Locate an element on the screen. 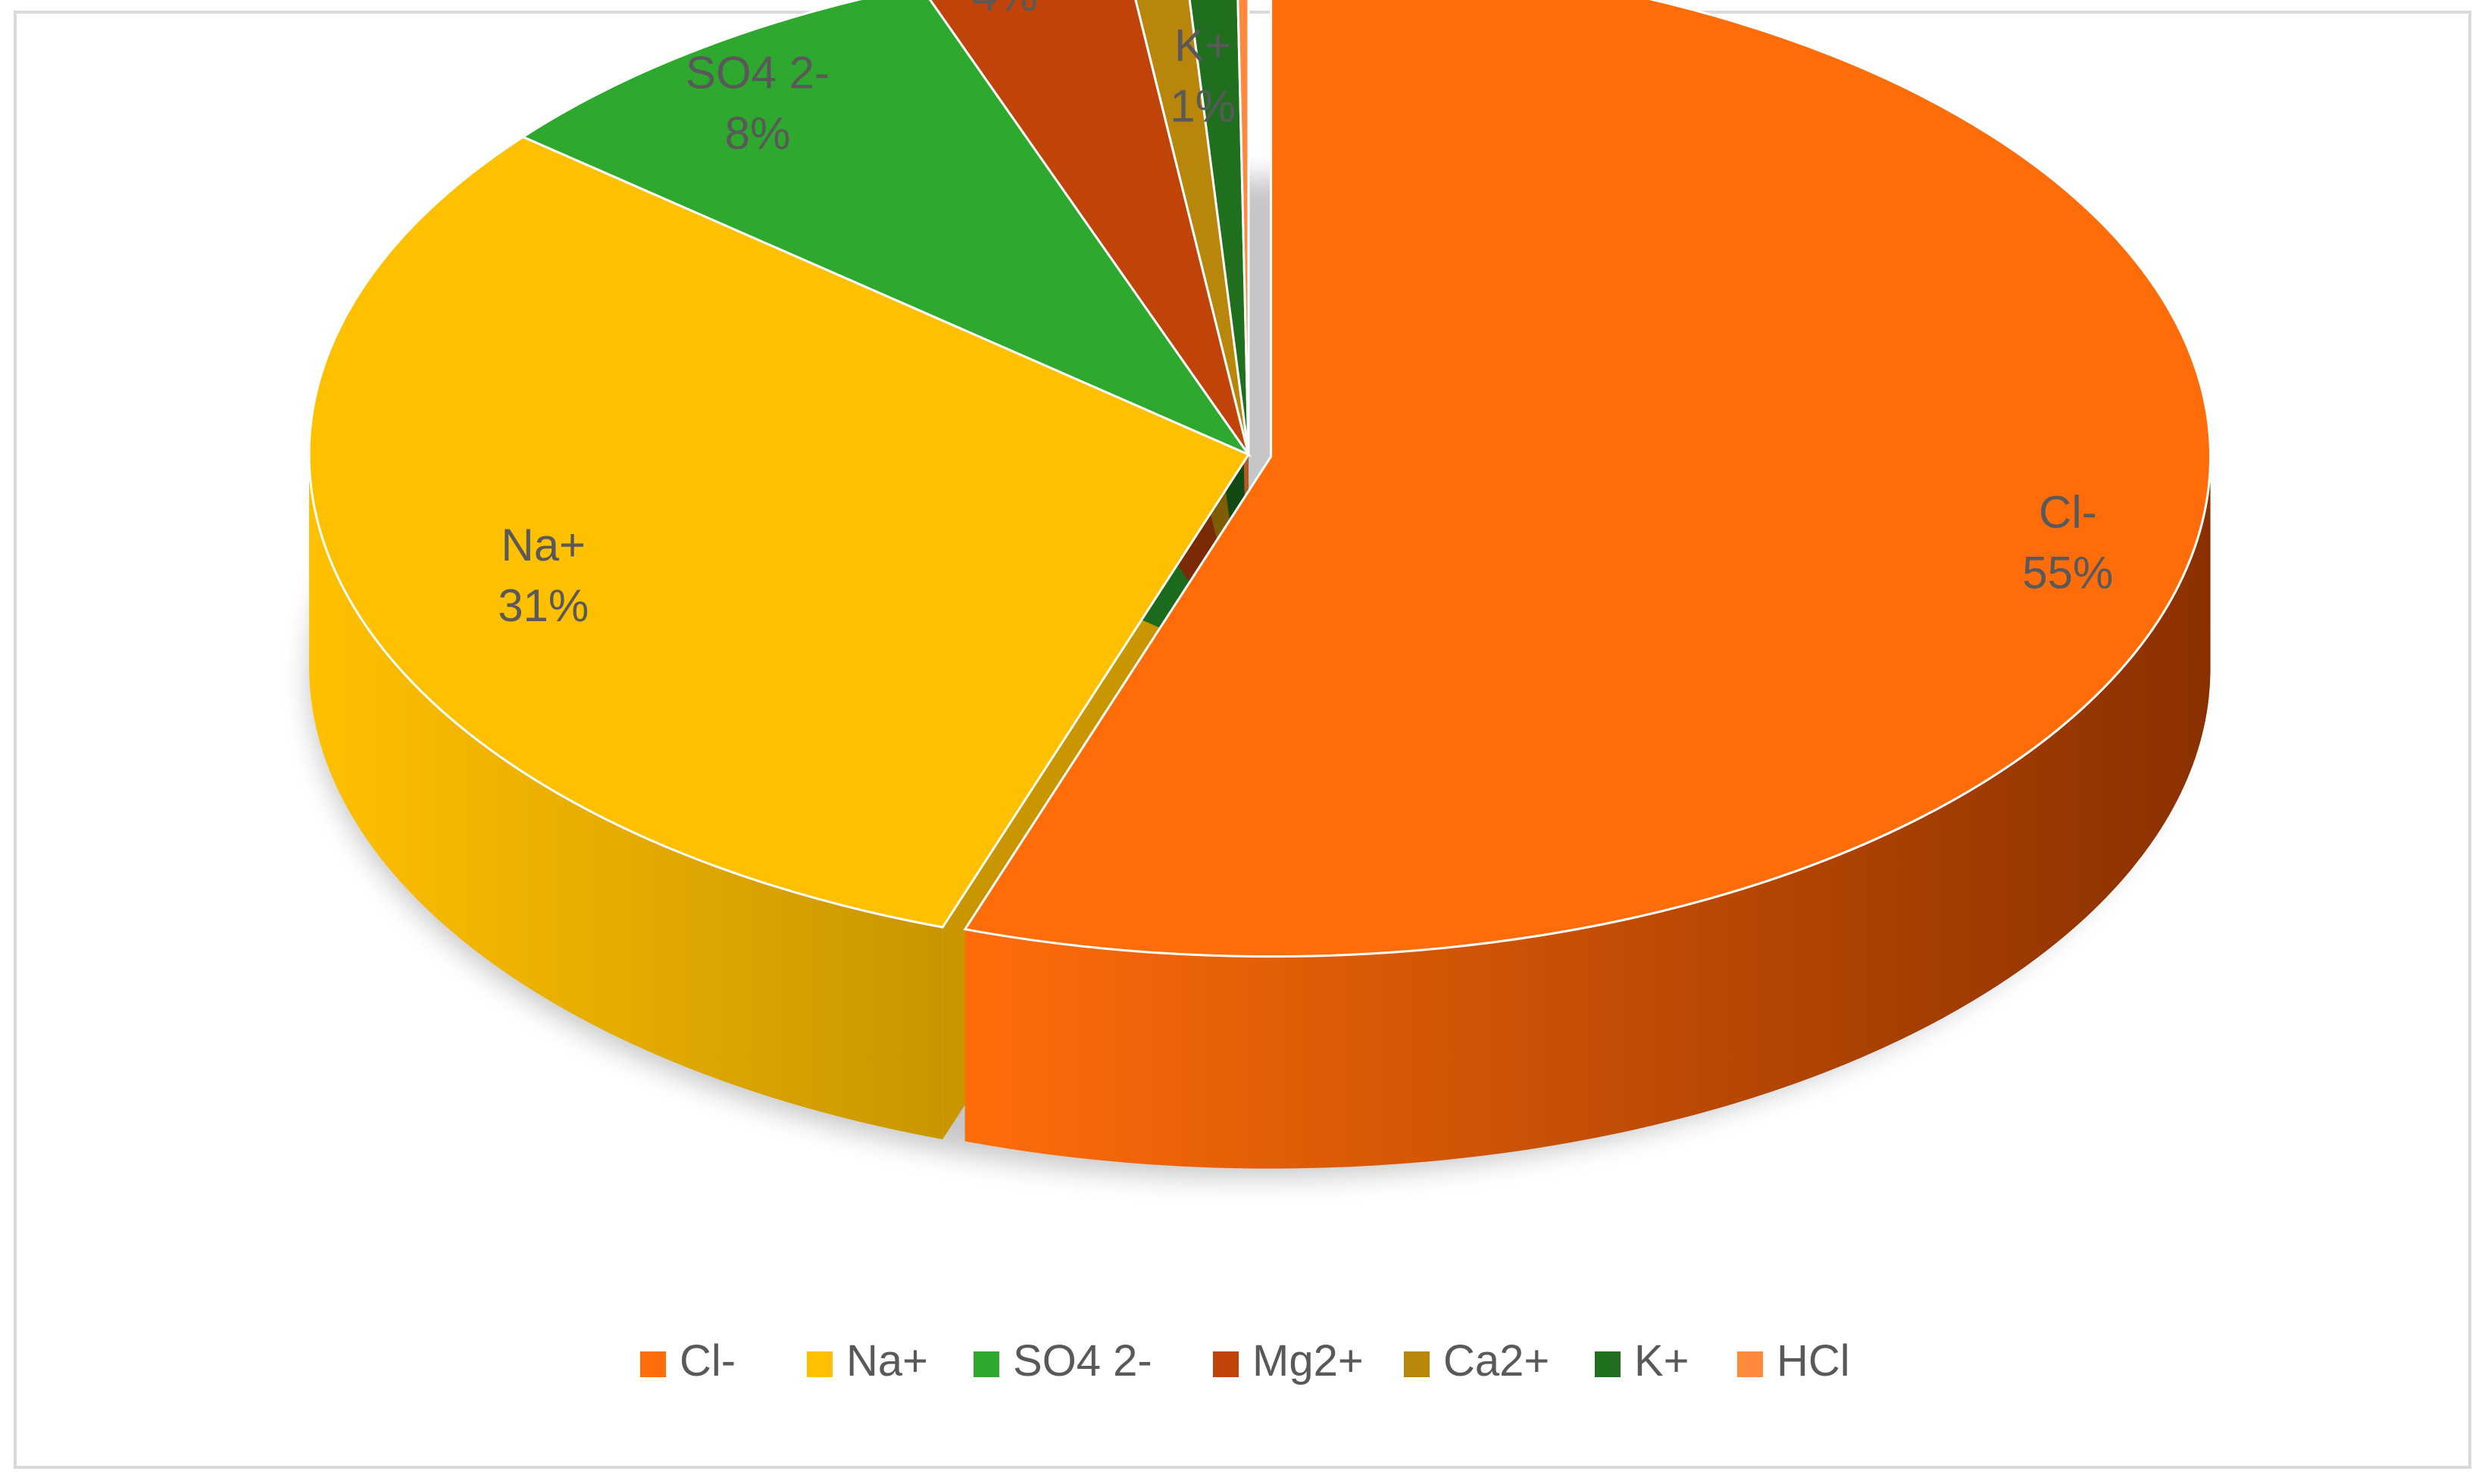 The image size is (2488, 1484). legend-item-hcl: HCl is located at coordinates (1793, 1361).